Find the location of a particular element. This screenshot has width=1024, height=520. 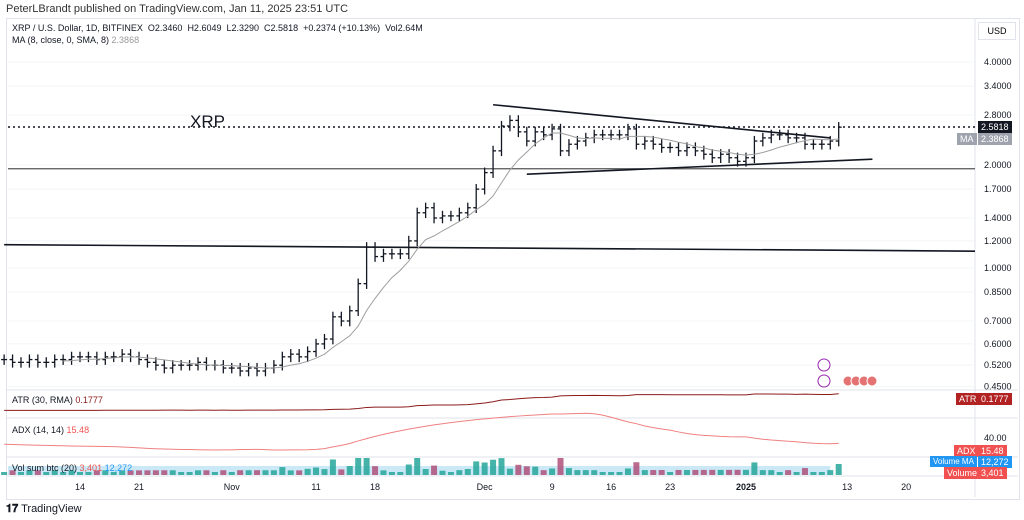

price-tick-label: 1.4000 is located at coordinates (998, 218).